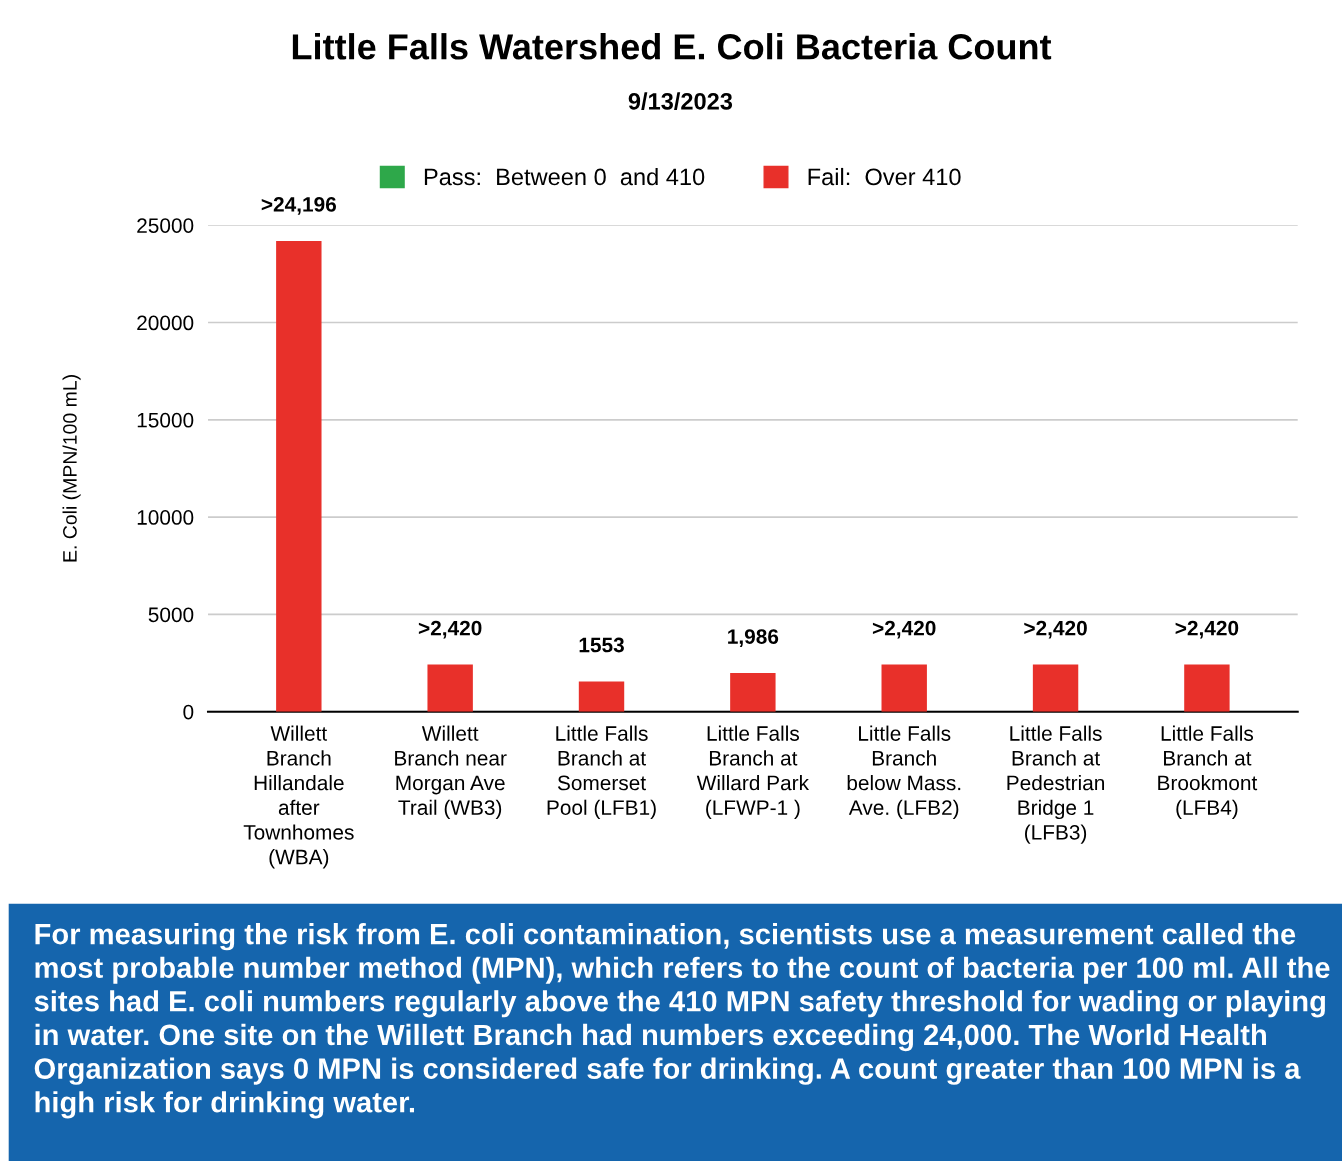 This screenshot has width=1342, height=1161. Describe the element at coordinates (1208, 772) in the screenshot. I see `x-tick-label: Little Falls Branch at Brookmont (LFB4)` at that location.